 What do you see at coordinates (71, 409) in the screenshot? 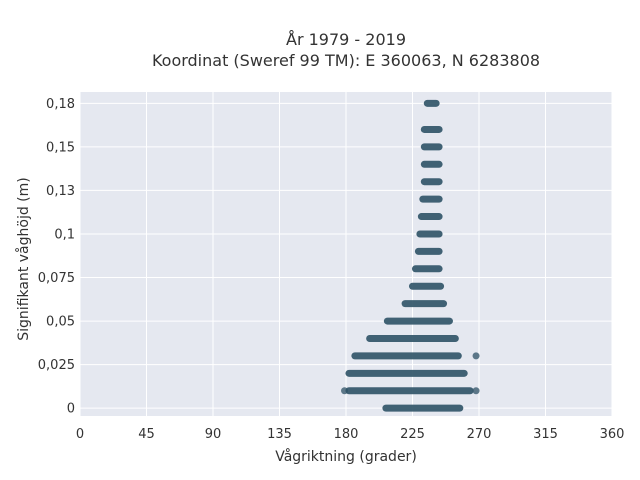
I see `y-tick-label: 0` at bounding box center [71, 409].